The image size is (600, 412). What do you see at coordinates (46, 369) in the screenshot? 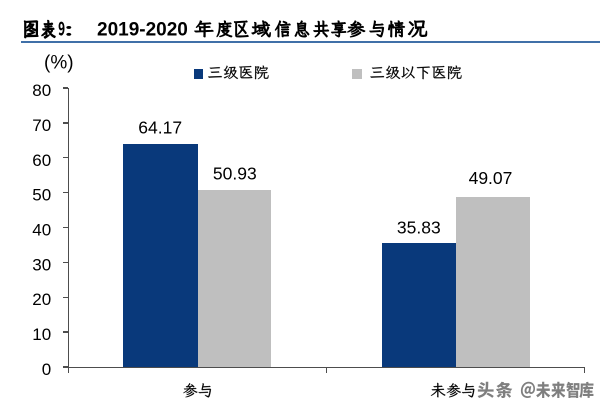
I see `svg-text: 0` at bounding box center [46, 369].